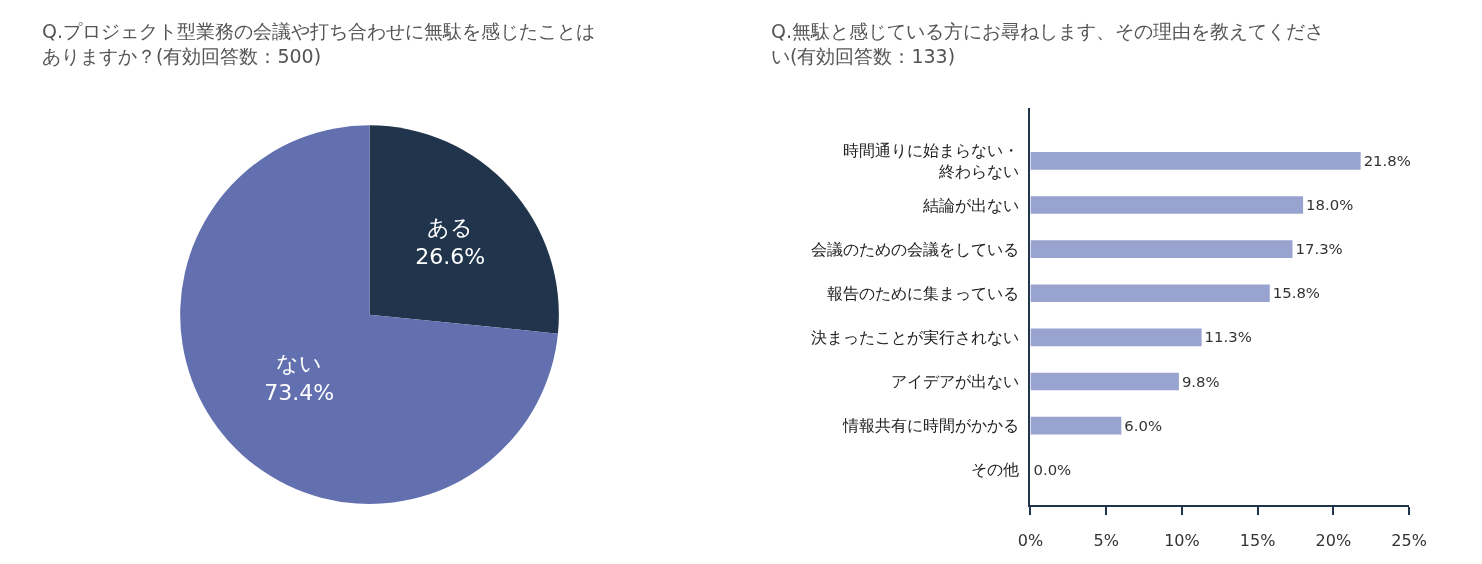 The height and width of the screenshot is (564, 1482). Describe the element at coordinates (923, 293) in the screenshot. I see `y-tick-label: 報告のために集まっている` at that location.